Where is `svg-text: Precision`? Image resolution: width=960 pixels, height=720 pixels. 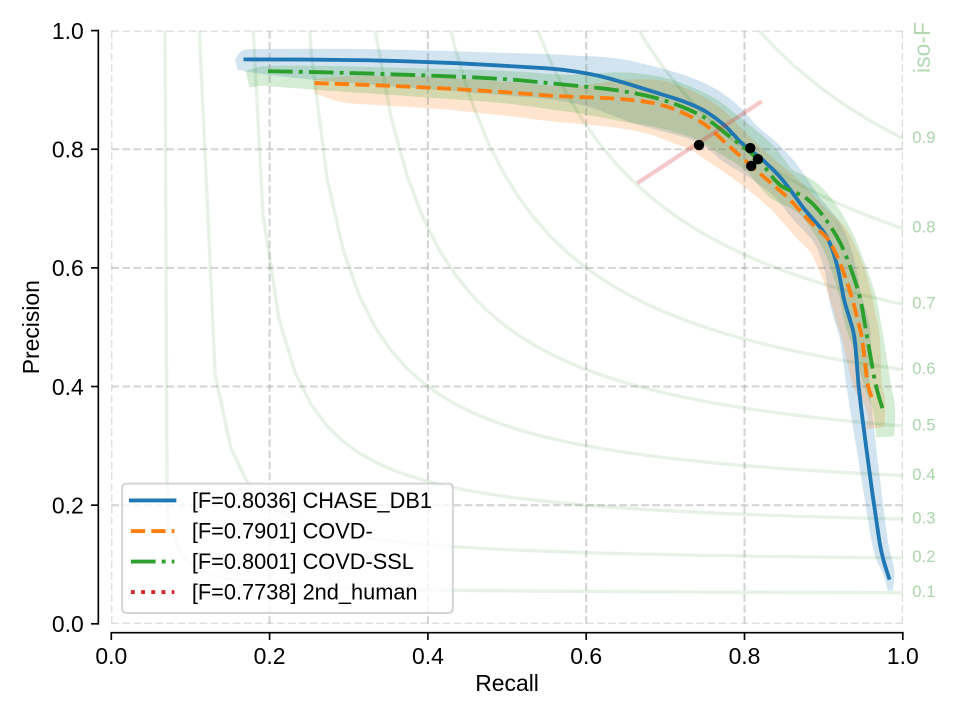
svg-text: Precision is located at coordinates (31, 327).